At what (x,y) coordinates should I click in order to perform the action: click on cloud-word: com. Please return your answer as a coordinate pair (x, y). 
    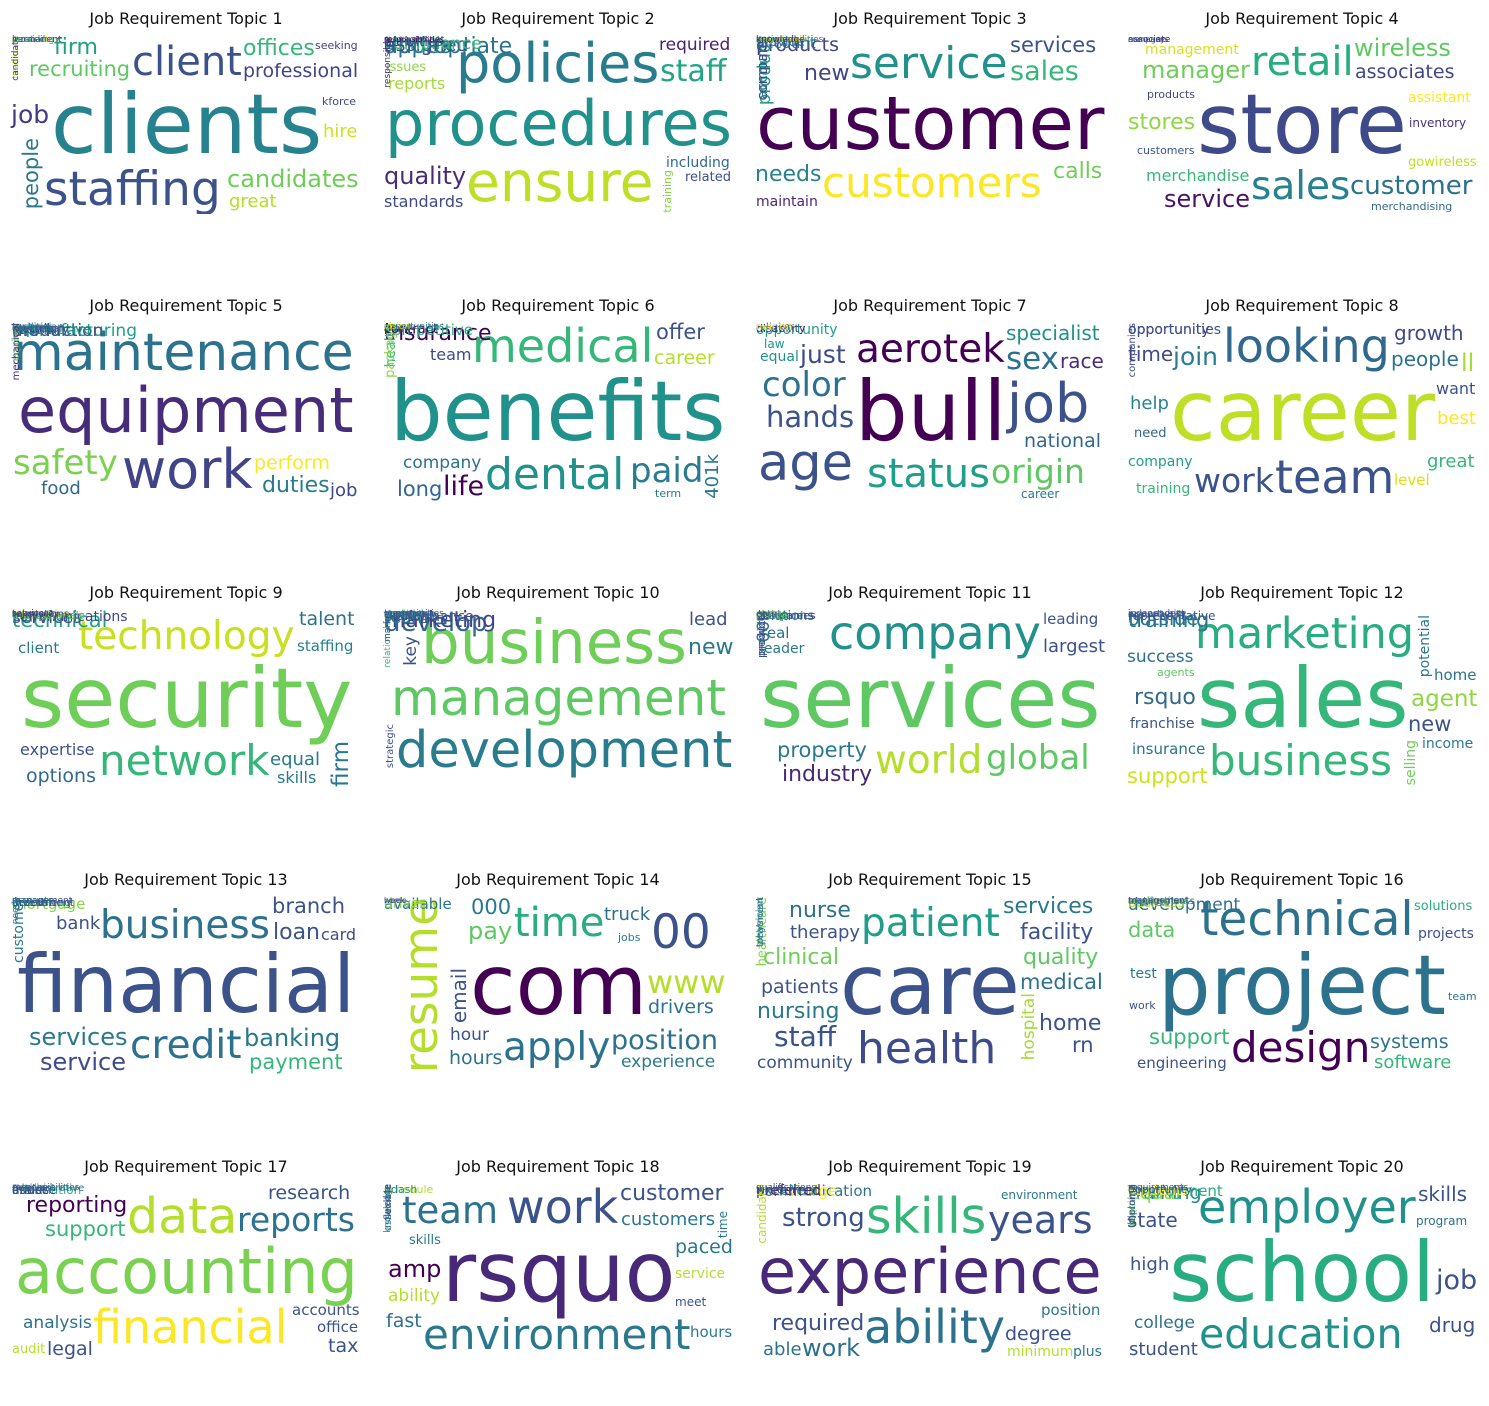
    Looking at the image, I should click on (767, 614).